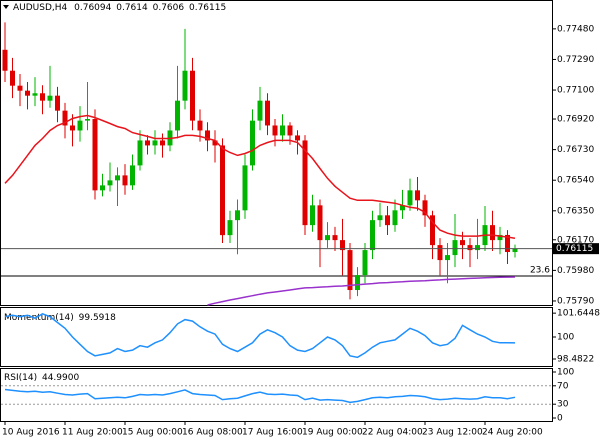 Image resolution: width=600 pixels, height=443 pixels. Describe the element at coordinates (392, 433) in the screenshot. I see `x-tick-label: 22 Aug 04:00` at that location.